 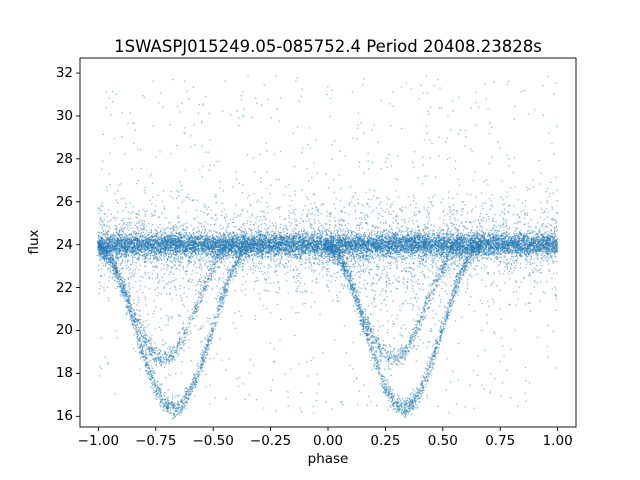 I want to click on y-tick-label: 18, so click(x=64, y=373).